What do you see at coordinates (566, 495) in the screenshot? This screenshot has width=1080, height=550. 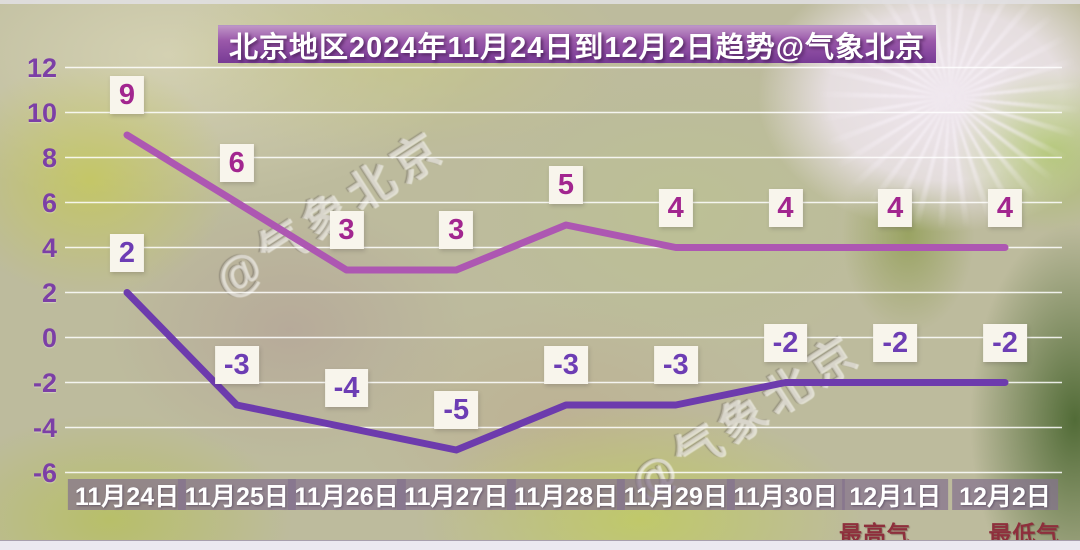 I see `x-axis-date-label: 11月28日` at bounding box center [566, 495].